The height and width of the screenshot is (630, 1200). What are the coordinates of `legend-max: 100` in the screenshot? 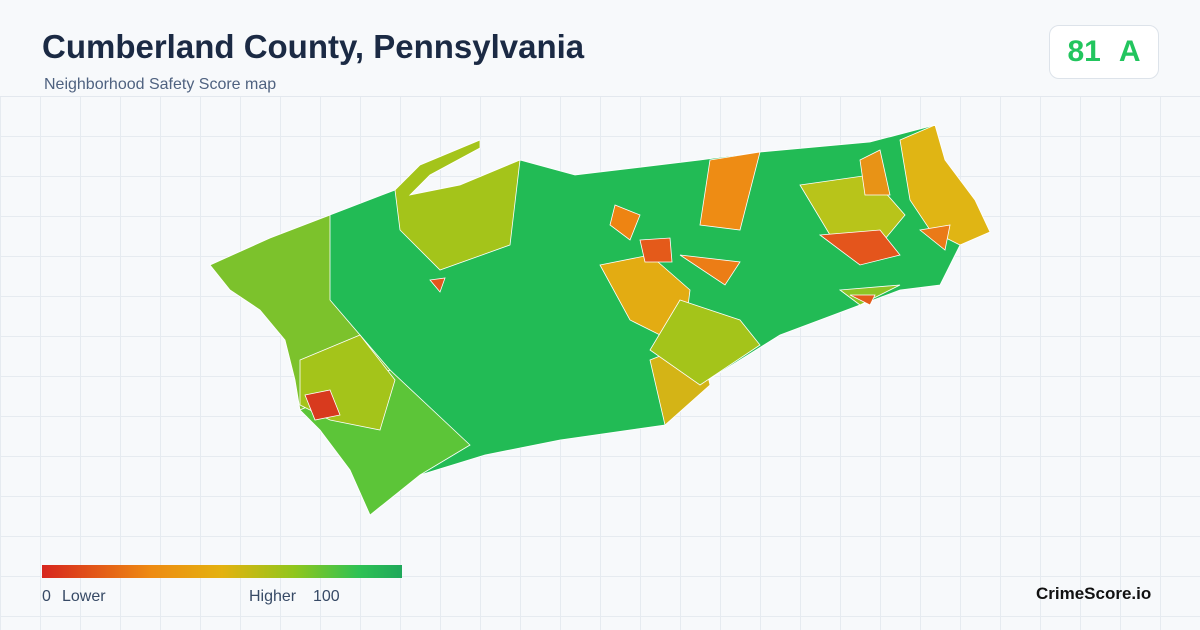 It's located at (326, 596).